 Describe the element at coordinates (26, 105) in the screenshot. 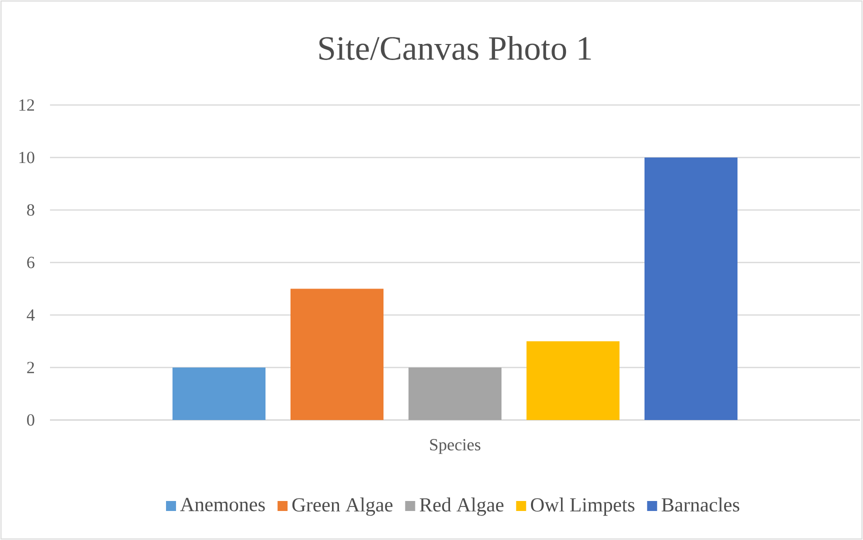

I see `y-tick-label: 12` at that location.